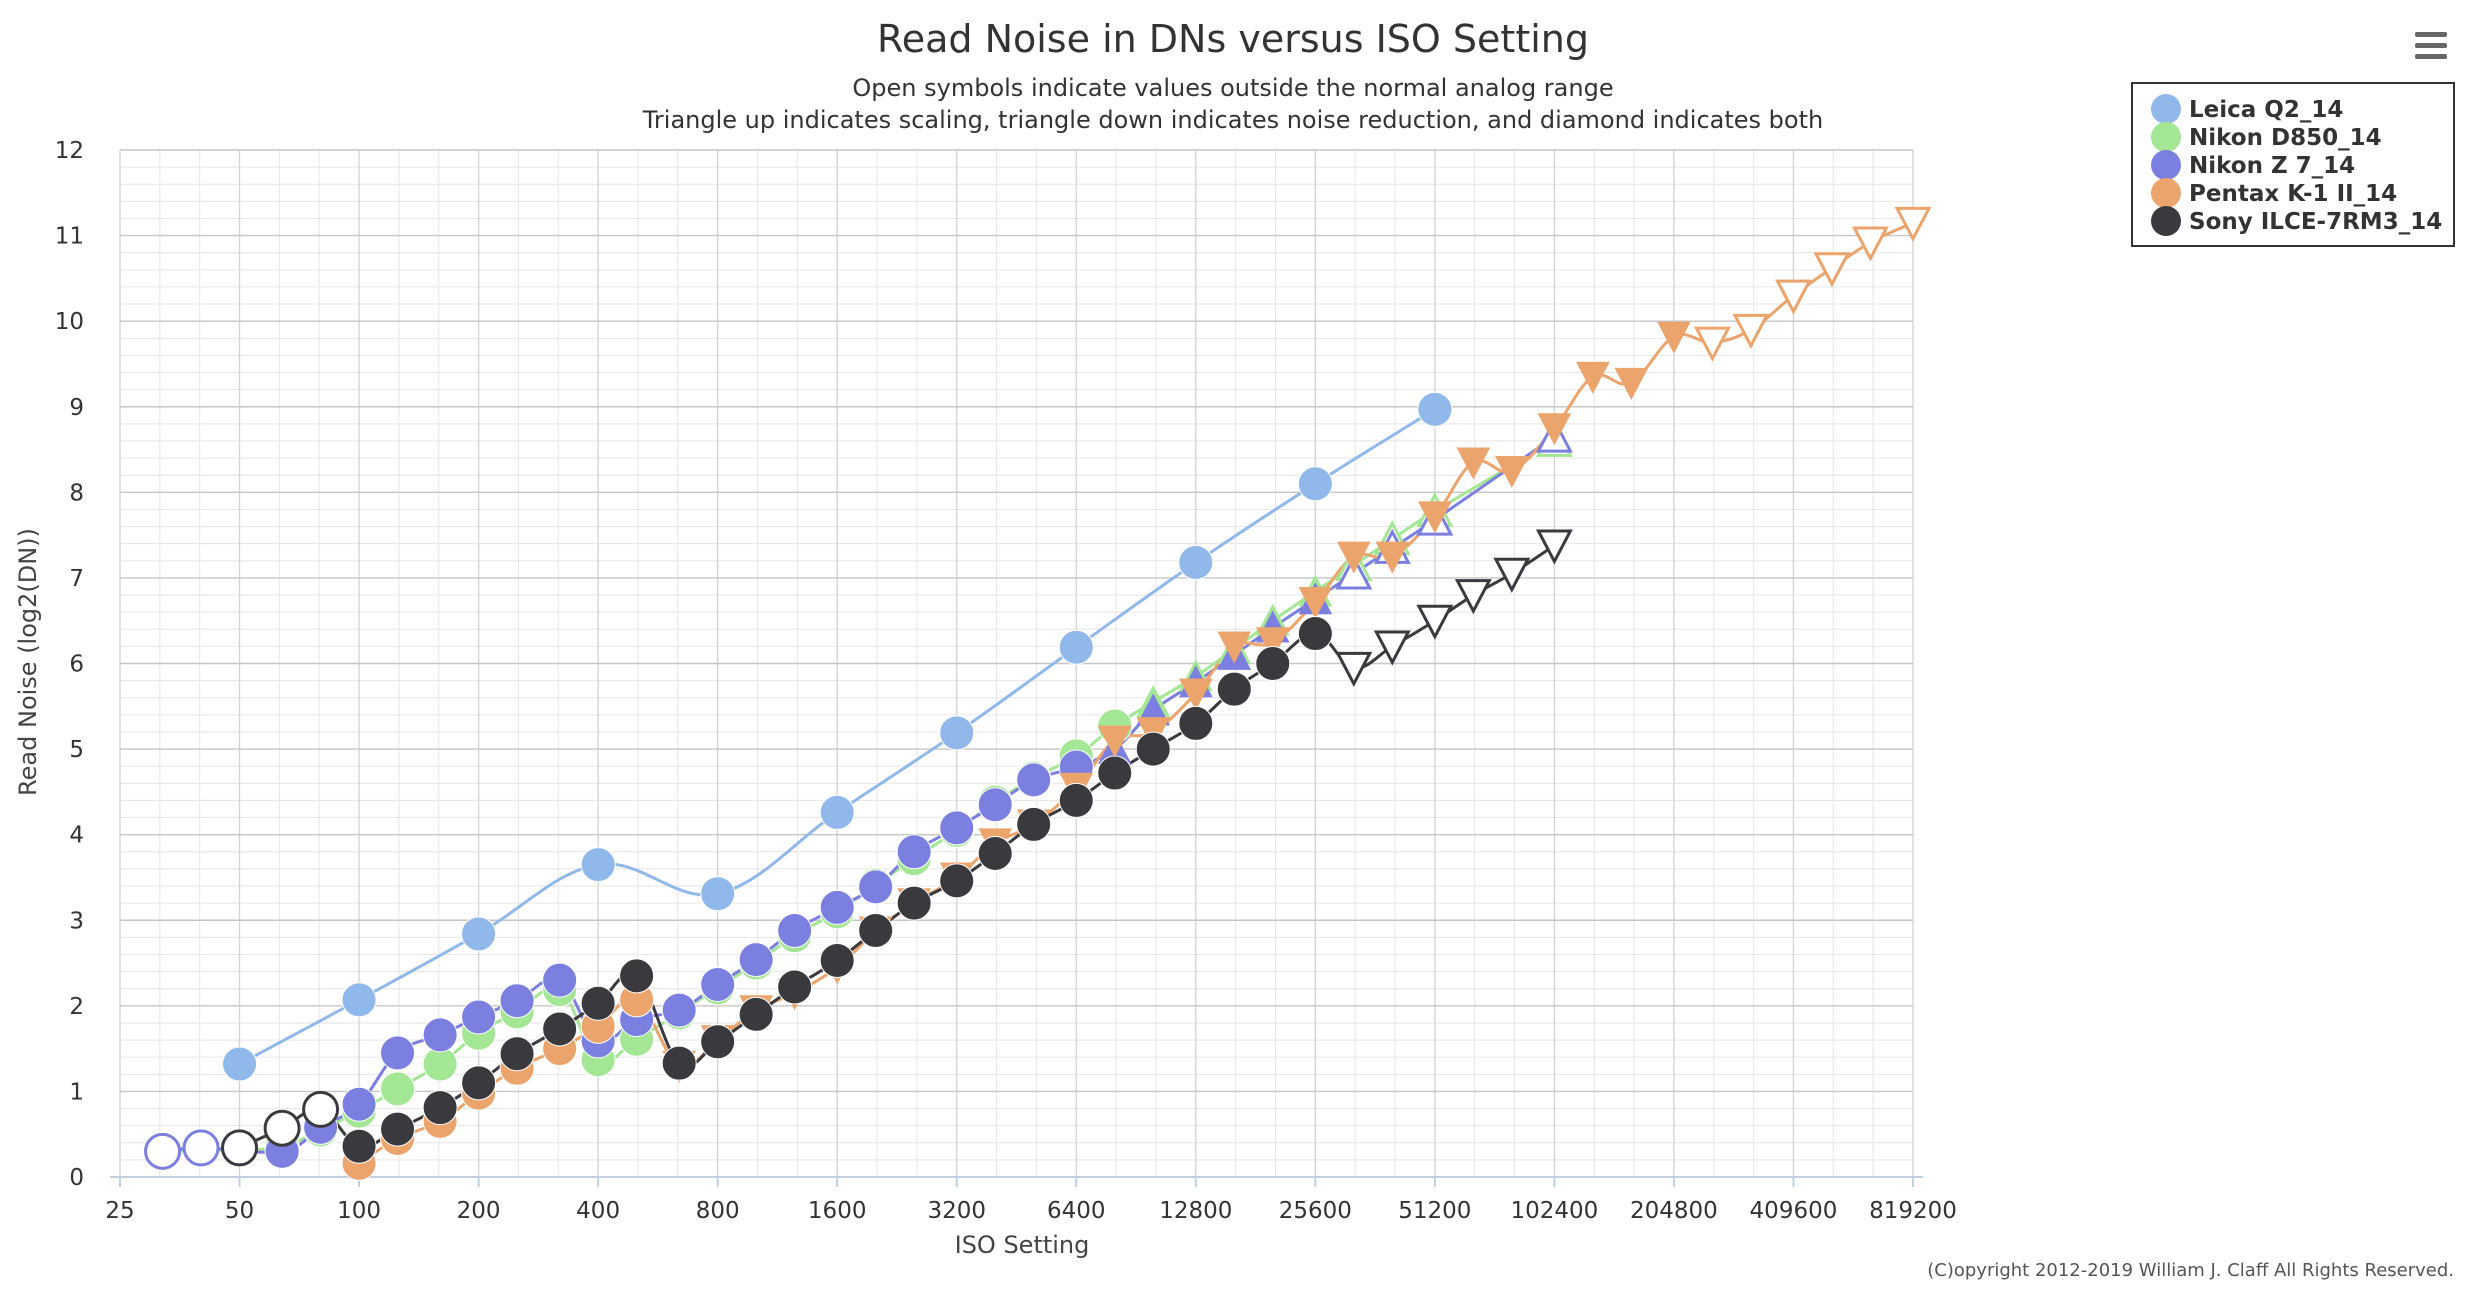 The height and width of the screenshot is (1292, 2466). I want to click on x-tick-label: 6400, so click(1076, 1211).